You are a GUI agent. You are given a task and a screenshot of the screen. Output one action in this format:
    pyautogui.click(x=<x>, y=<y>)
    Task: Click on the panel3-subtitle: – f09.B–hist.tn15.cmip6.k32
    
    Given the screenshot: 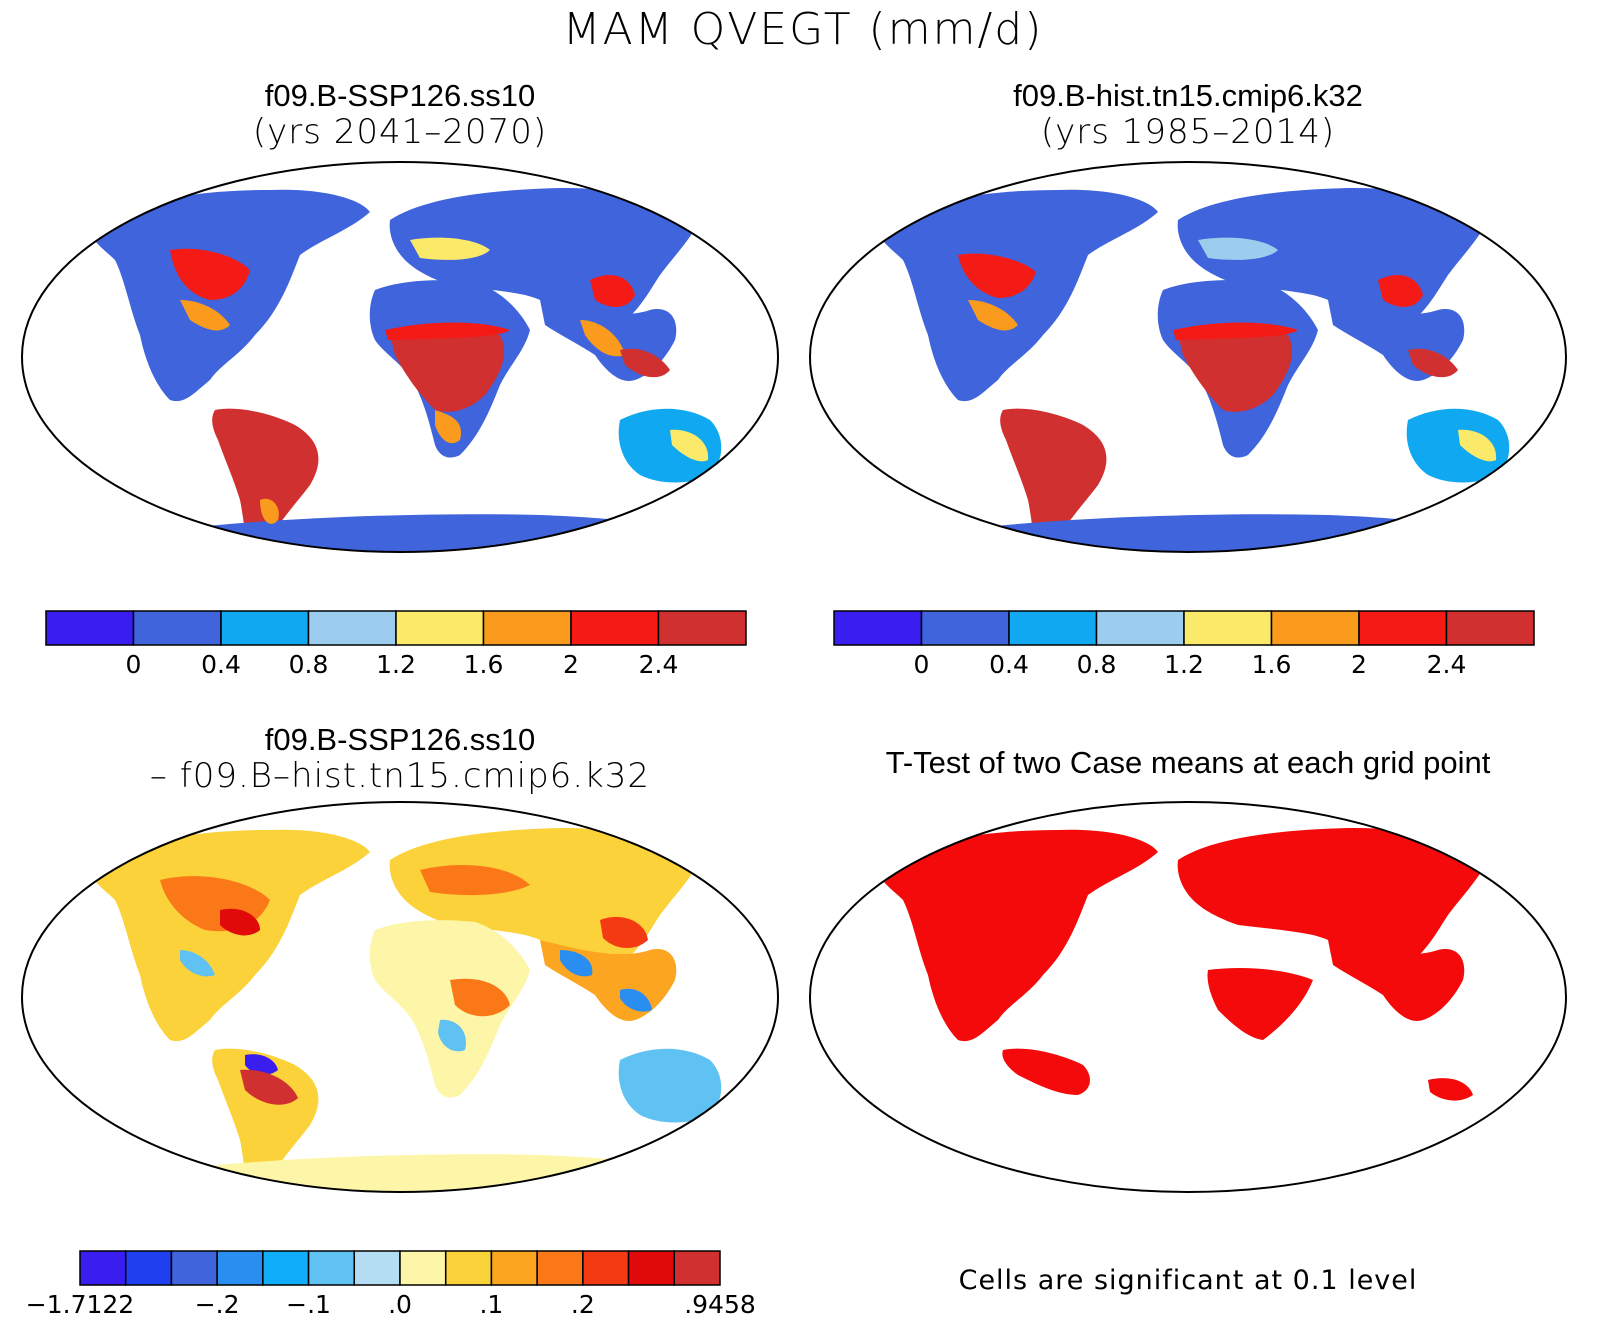 What is the action you would take?
    pyautogui.click(x=400, y=776)
    